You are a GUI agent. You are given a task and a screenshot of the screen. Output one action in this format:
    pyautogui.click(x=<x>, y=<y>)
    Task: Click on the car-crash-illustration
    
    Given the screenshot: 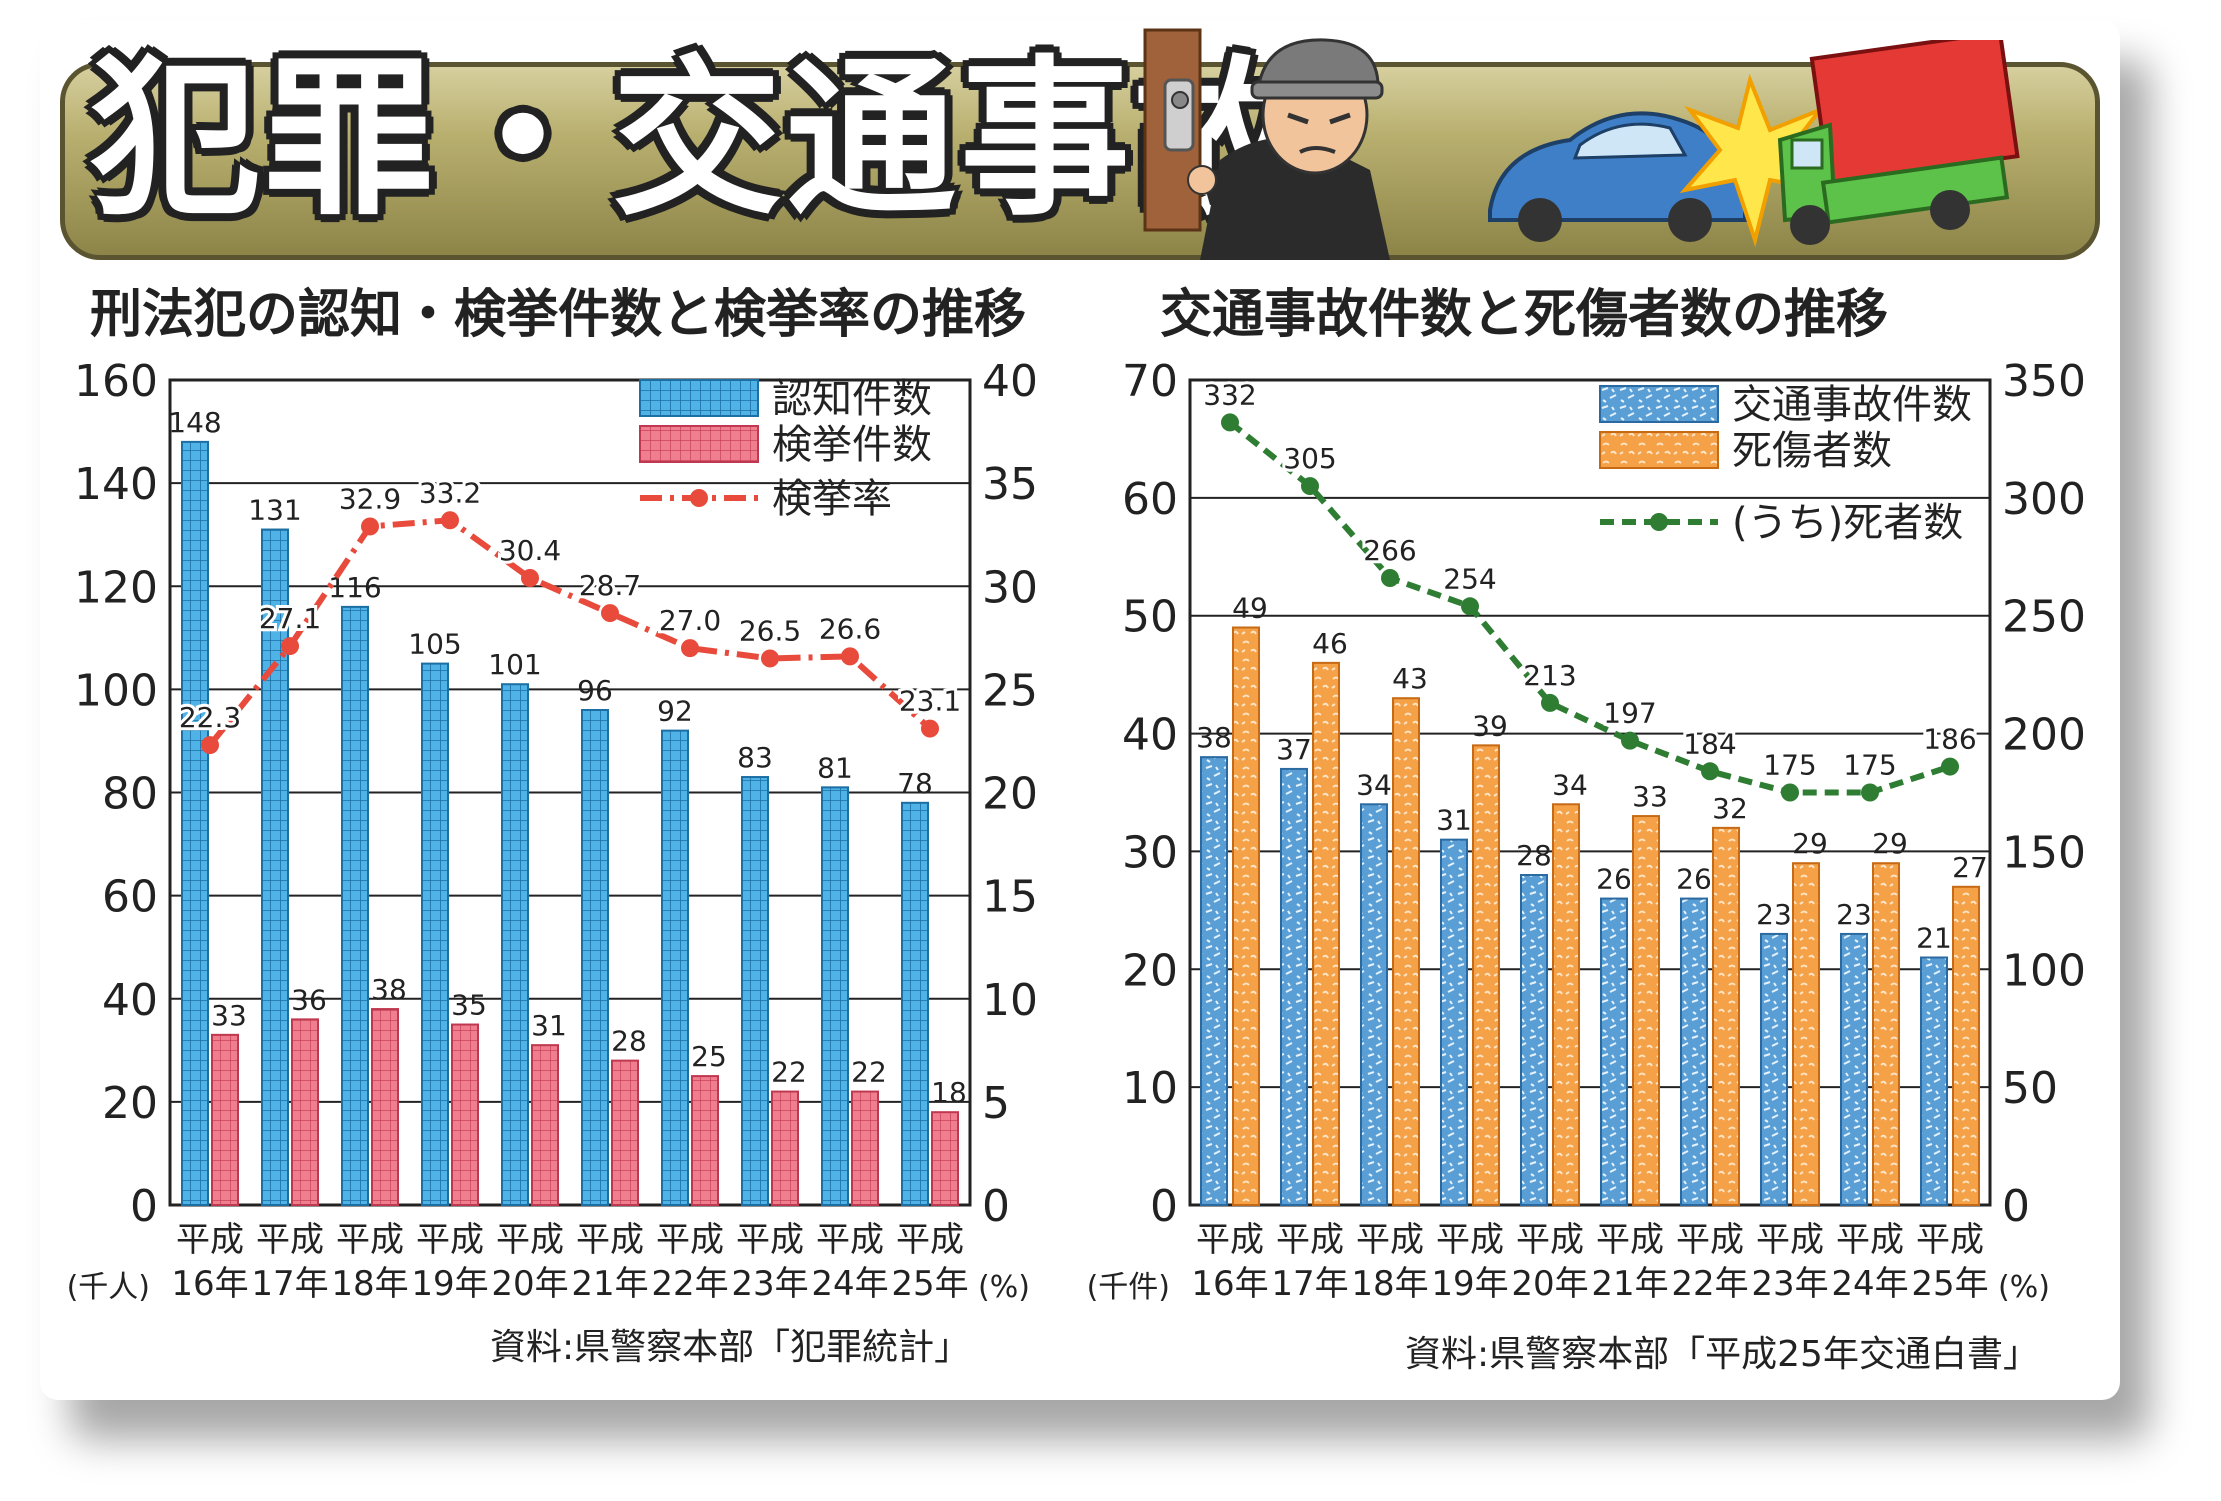 What is the action you would take?
    pyautogui.click(x=1754, y=144)
    